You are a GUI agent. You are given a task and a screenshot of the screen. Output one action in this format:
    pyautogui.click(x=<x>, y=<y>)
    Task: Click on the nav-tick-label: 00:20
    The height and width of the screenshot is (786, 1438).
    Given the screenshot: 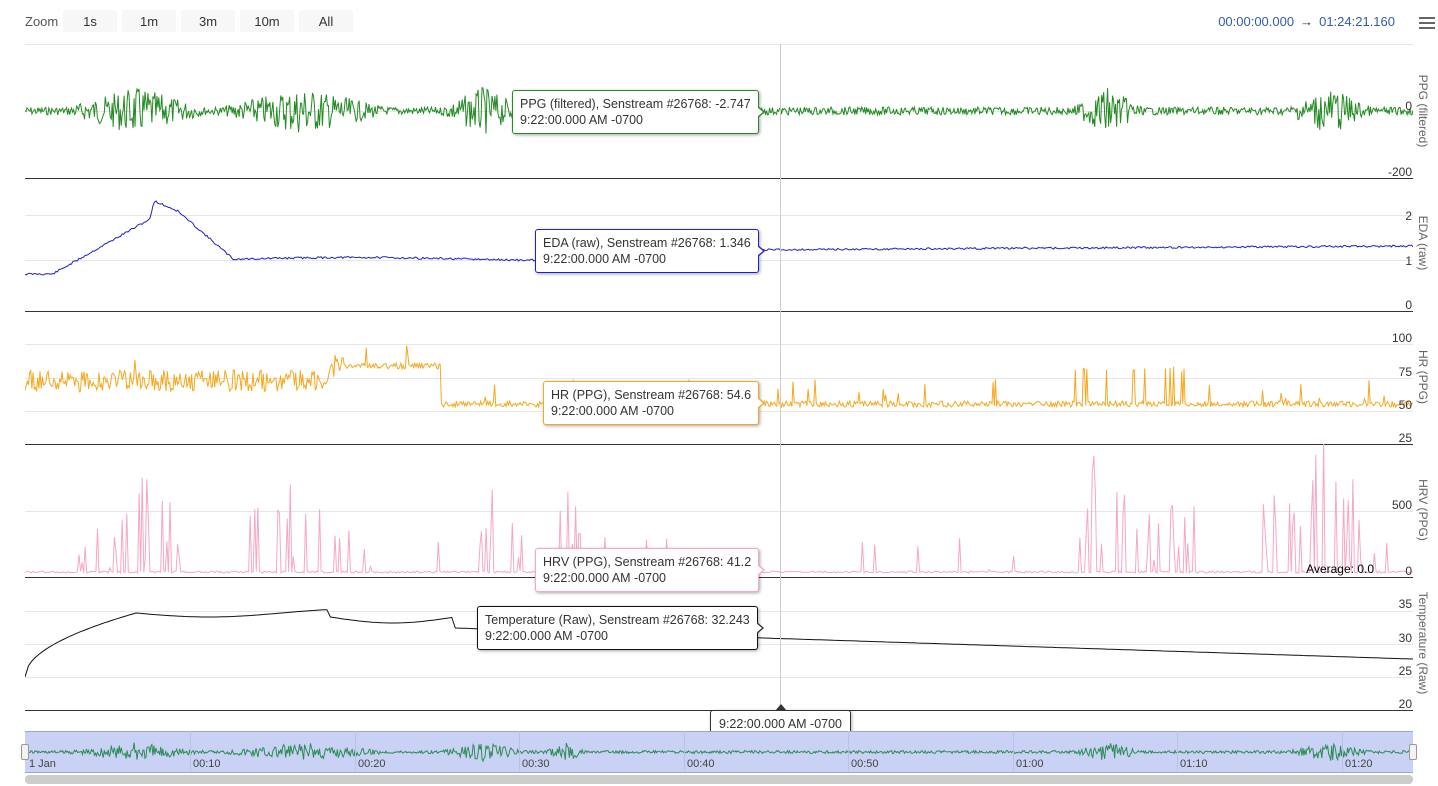 What is the action you would take?
    pyautogui.click(x=372, y=764)
    